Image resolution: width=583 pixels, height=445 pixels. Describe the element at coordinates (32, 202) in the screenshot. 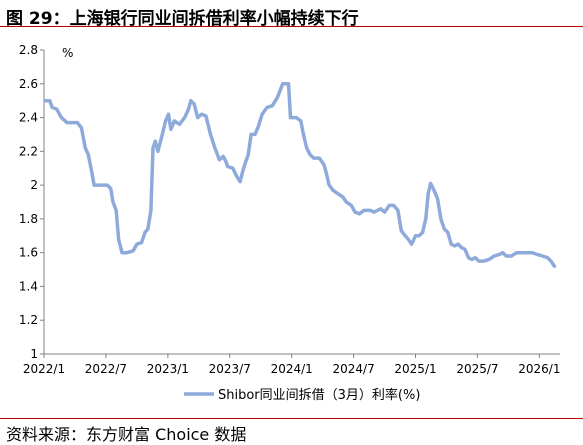

I see `y-axis: 1 1.2 1.4 1.6 1.8 2 2.2 2.4 2.6 2.8` at that location.